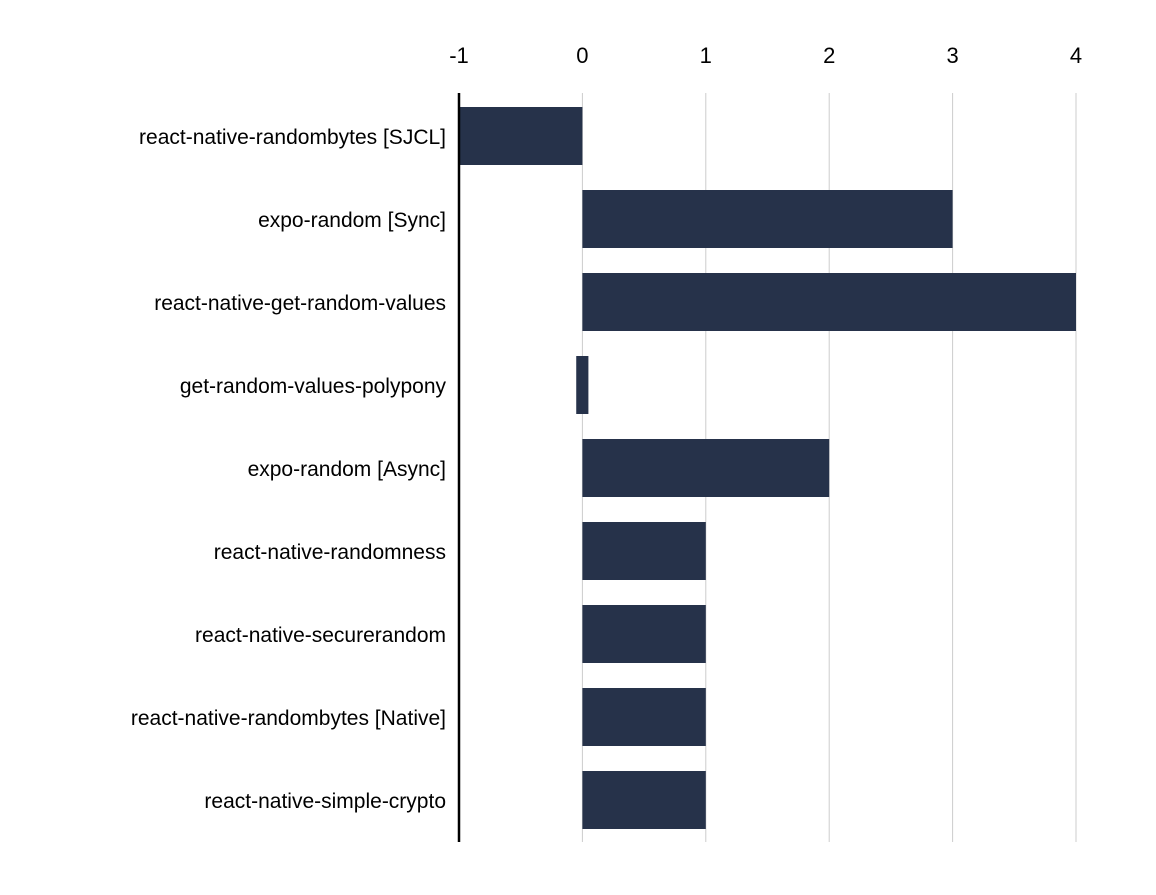 This screenshot has width=1156, height=895. Describe the element at coordinates (1076, 55) in the screenshot. I see `x-tick-label: 4` at that location.